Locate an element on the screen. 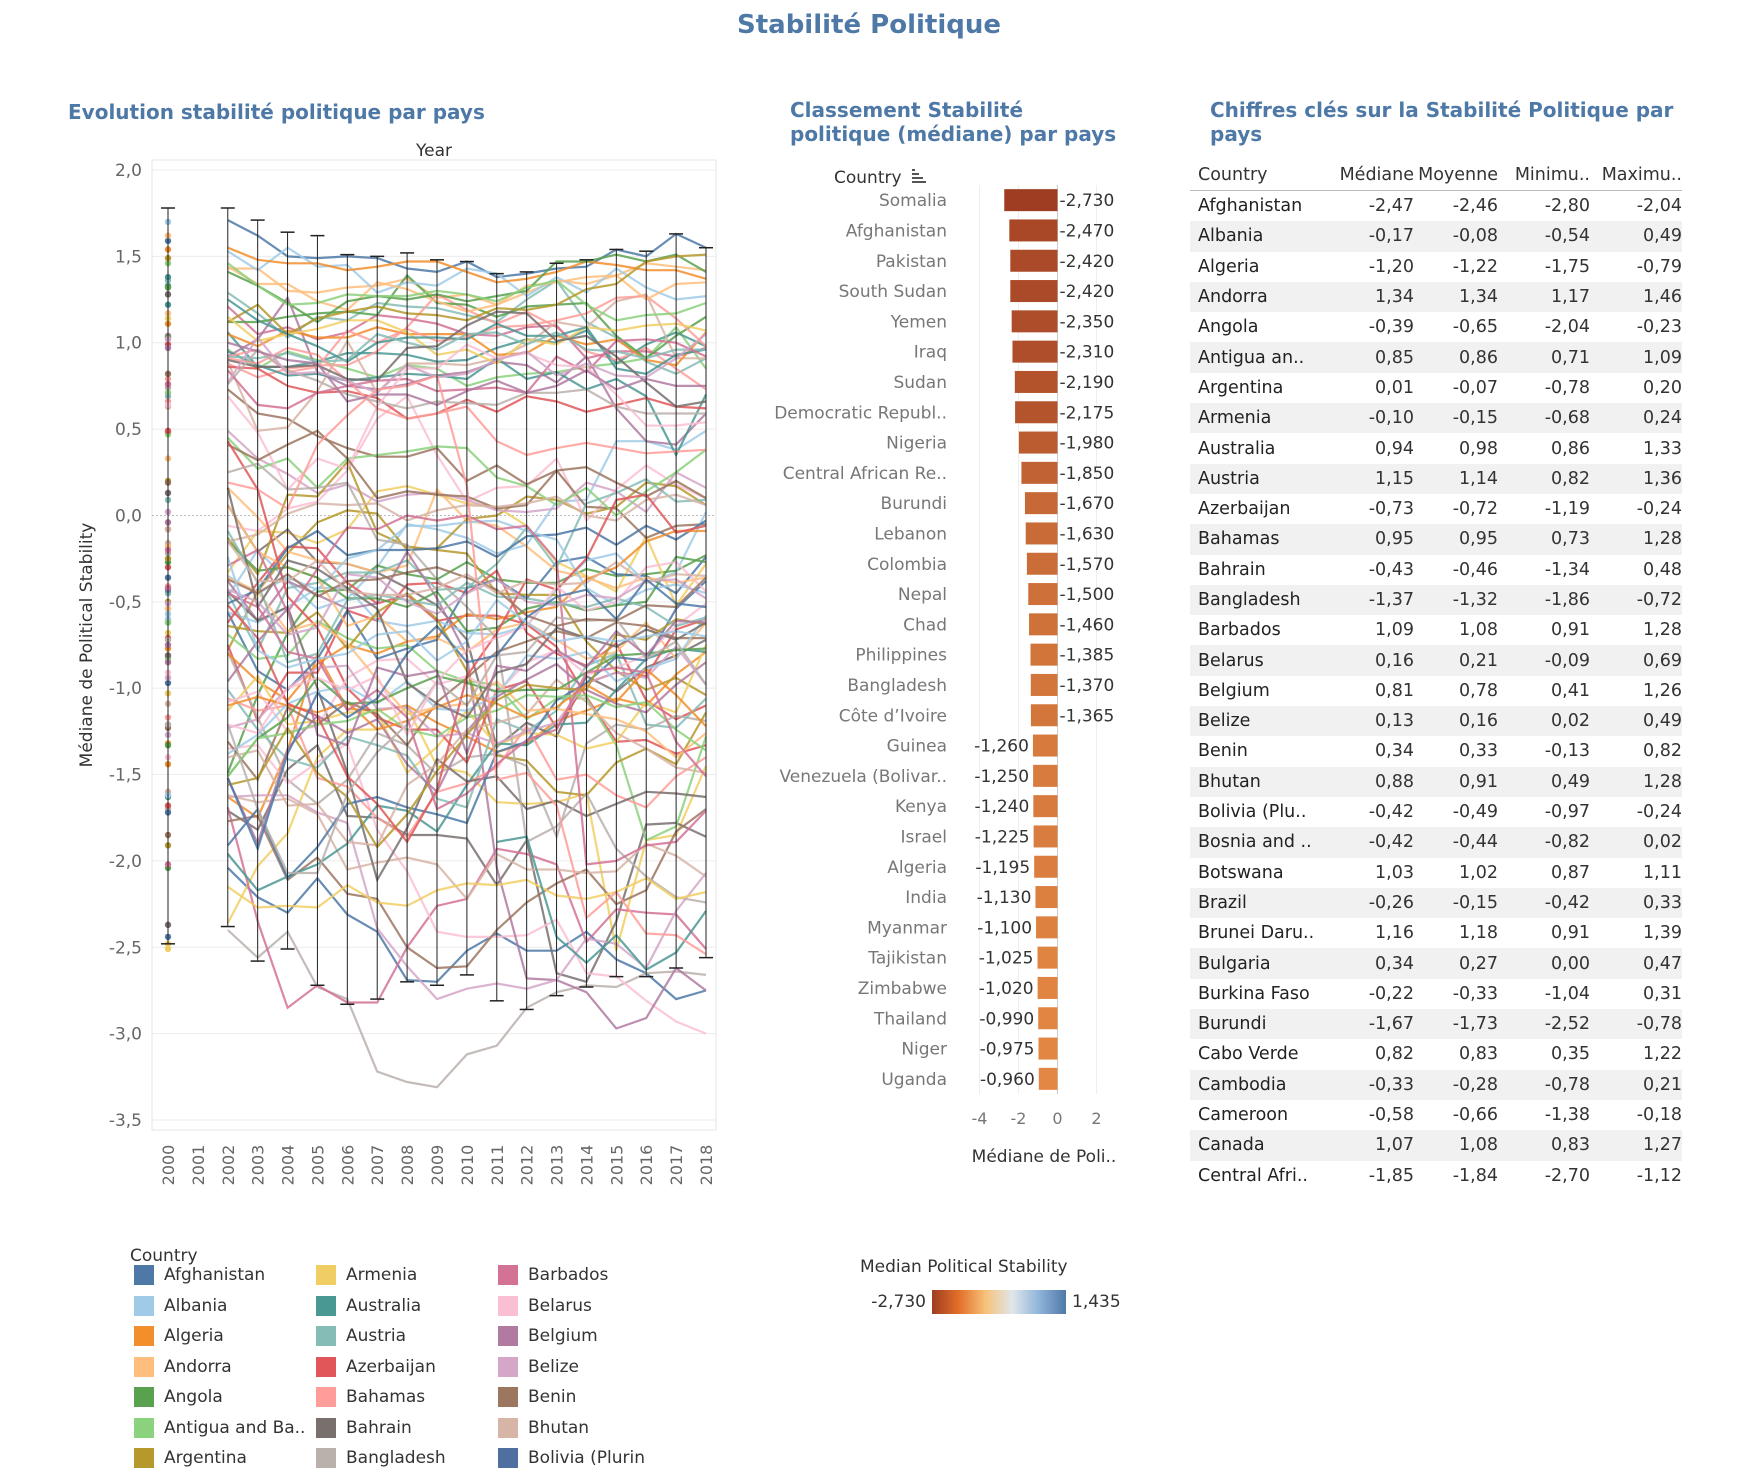  country-legend-item: Albania is located at coordinates (180, 1306).